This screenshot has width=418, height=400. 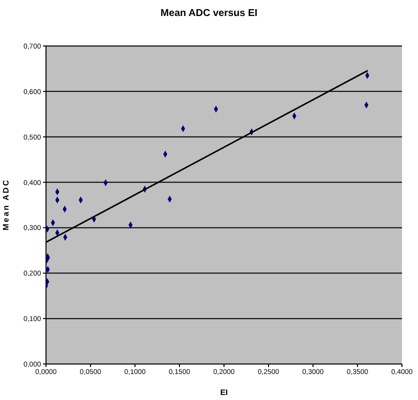 What do you see at coordinates (209, 13) in the screenshot?
I see `chart-title: Mean ADC versus EI` at bounding box center [209, 13].